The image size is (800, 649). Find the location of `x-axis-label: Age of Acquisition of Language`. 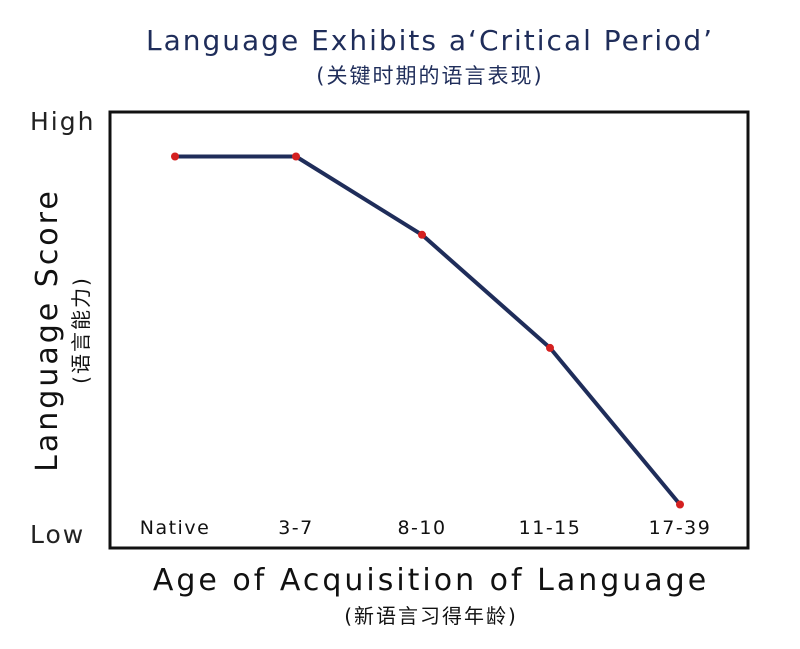

x-axis-label: Age of Acquisition of Language is located at coordinates (431, 580).